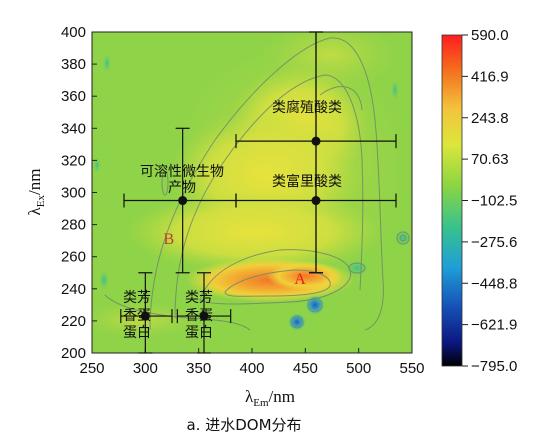 The image size is (557, 444). I want to click on colorbar-tick-label: 70.63, so click(490, 159).